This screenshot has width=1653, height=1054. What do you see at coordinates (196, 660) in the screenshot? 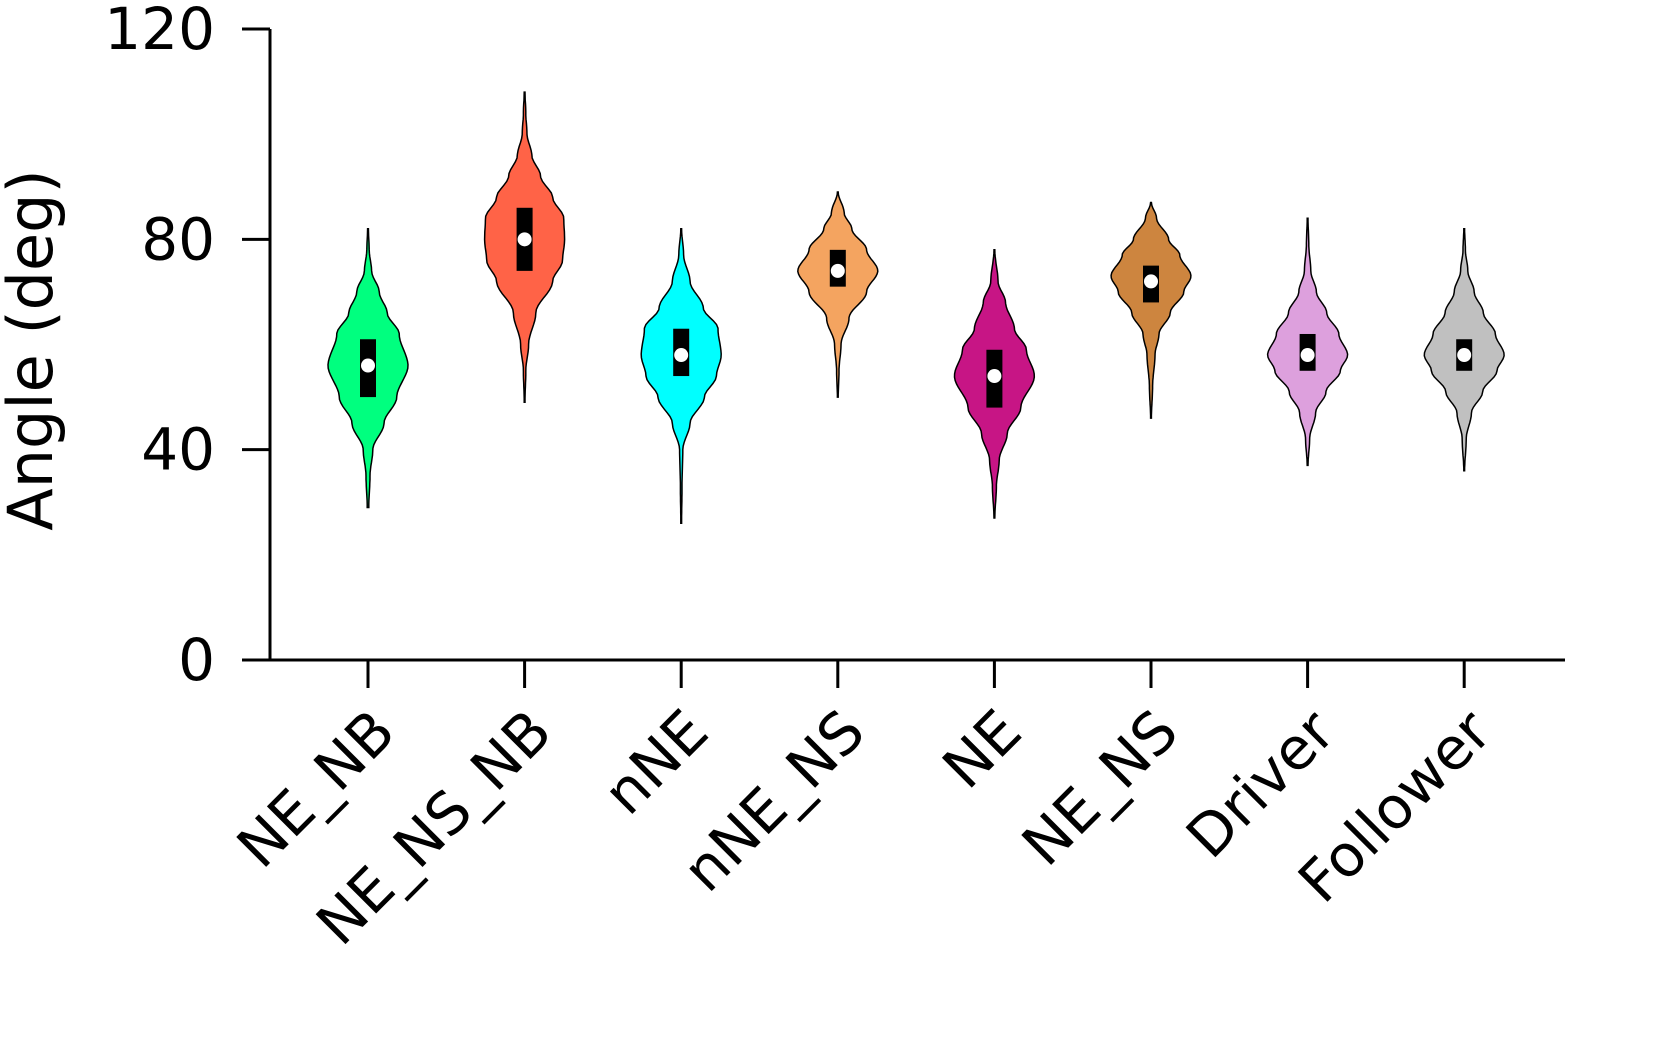
I see `y-tick-label: 0` at bounding box center [196, 660].